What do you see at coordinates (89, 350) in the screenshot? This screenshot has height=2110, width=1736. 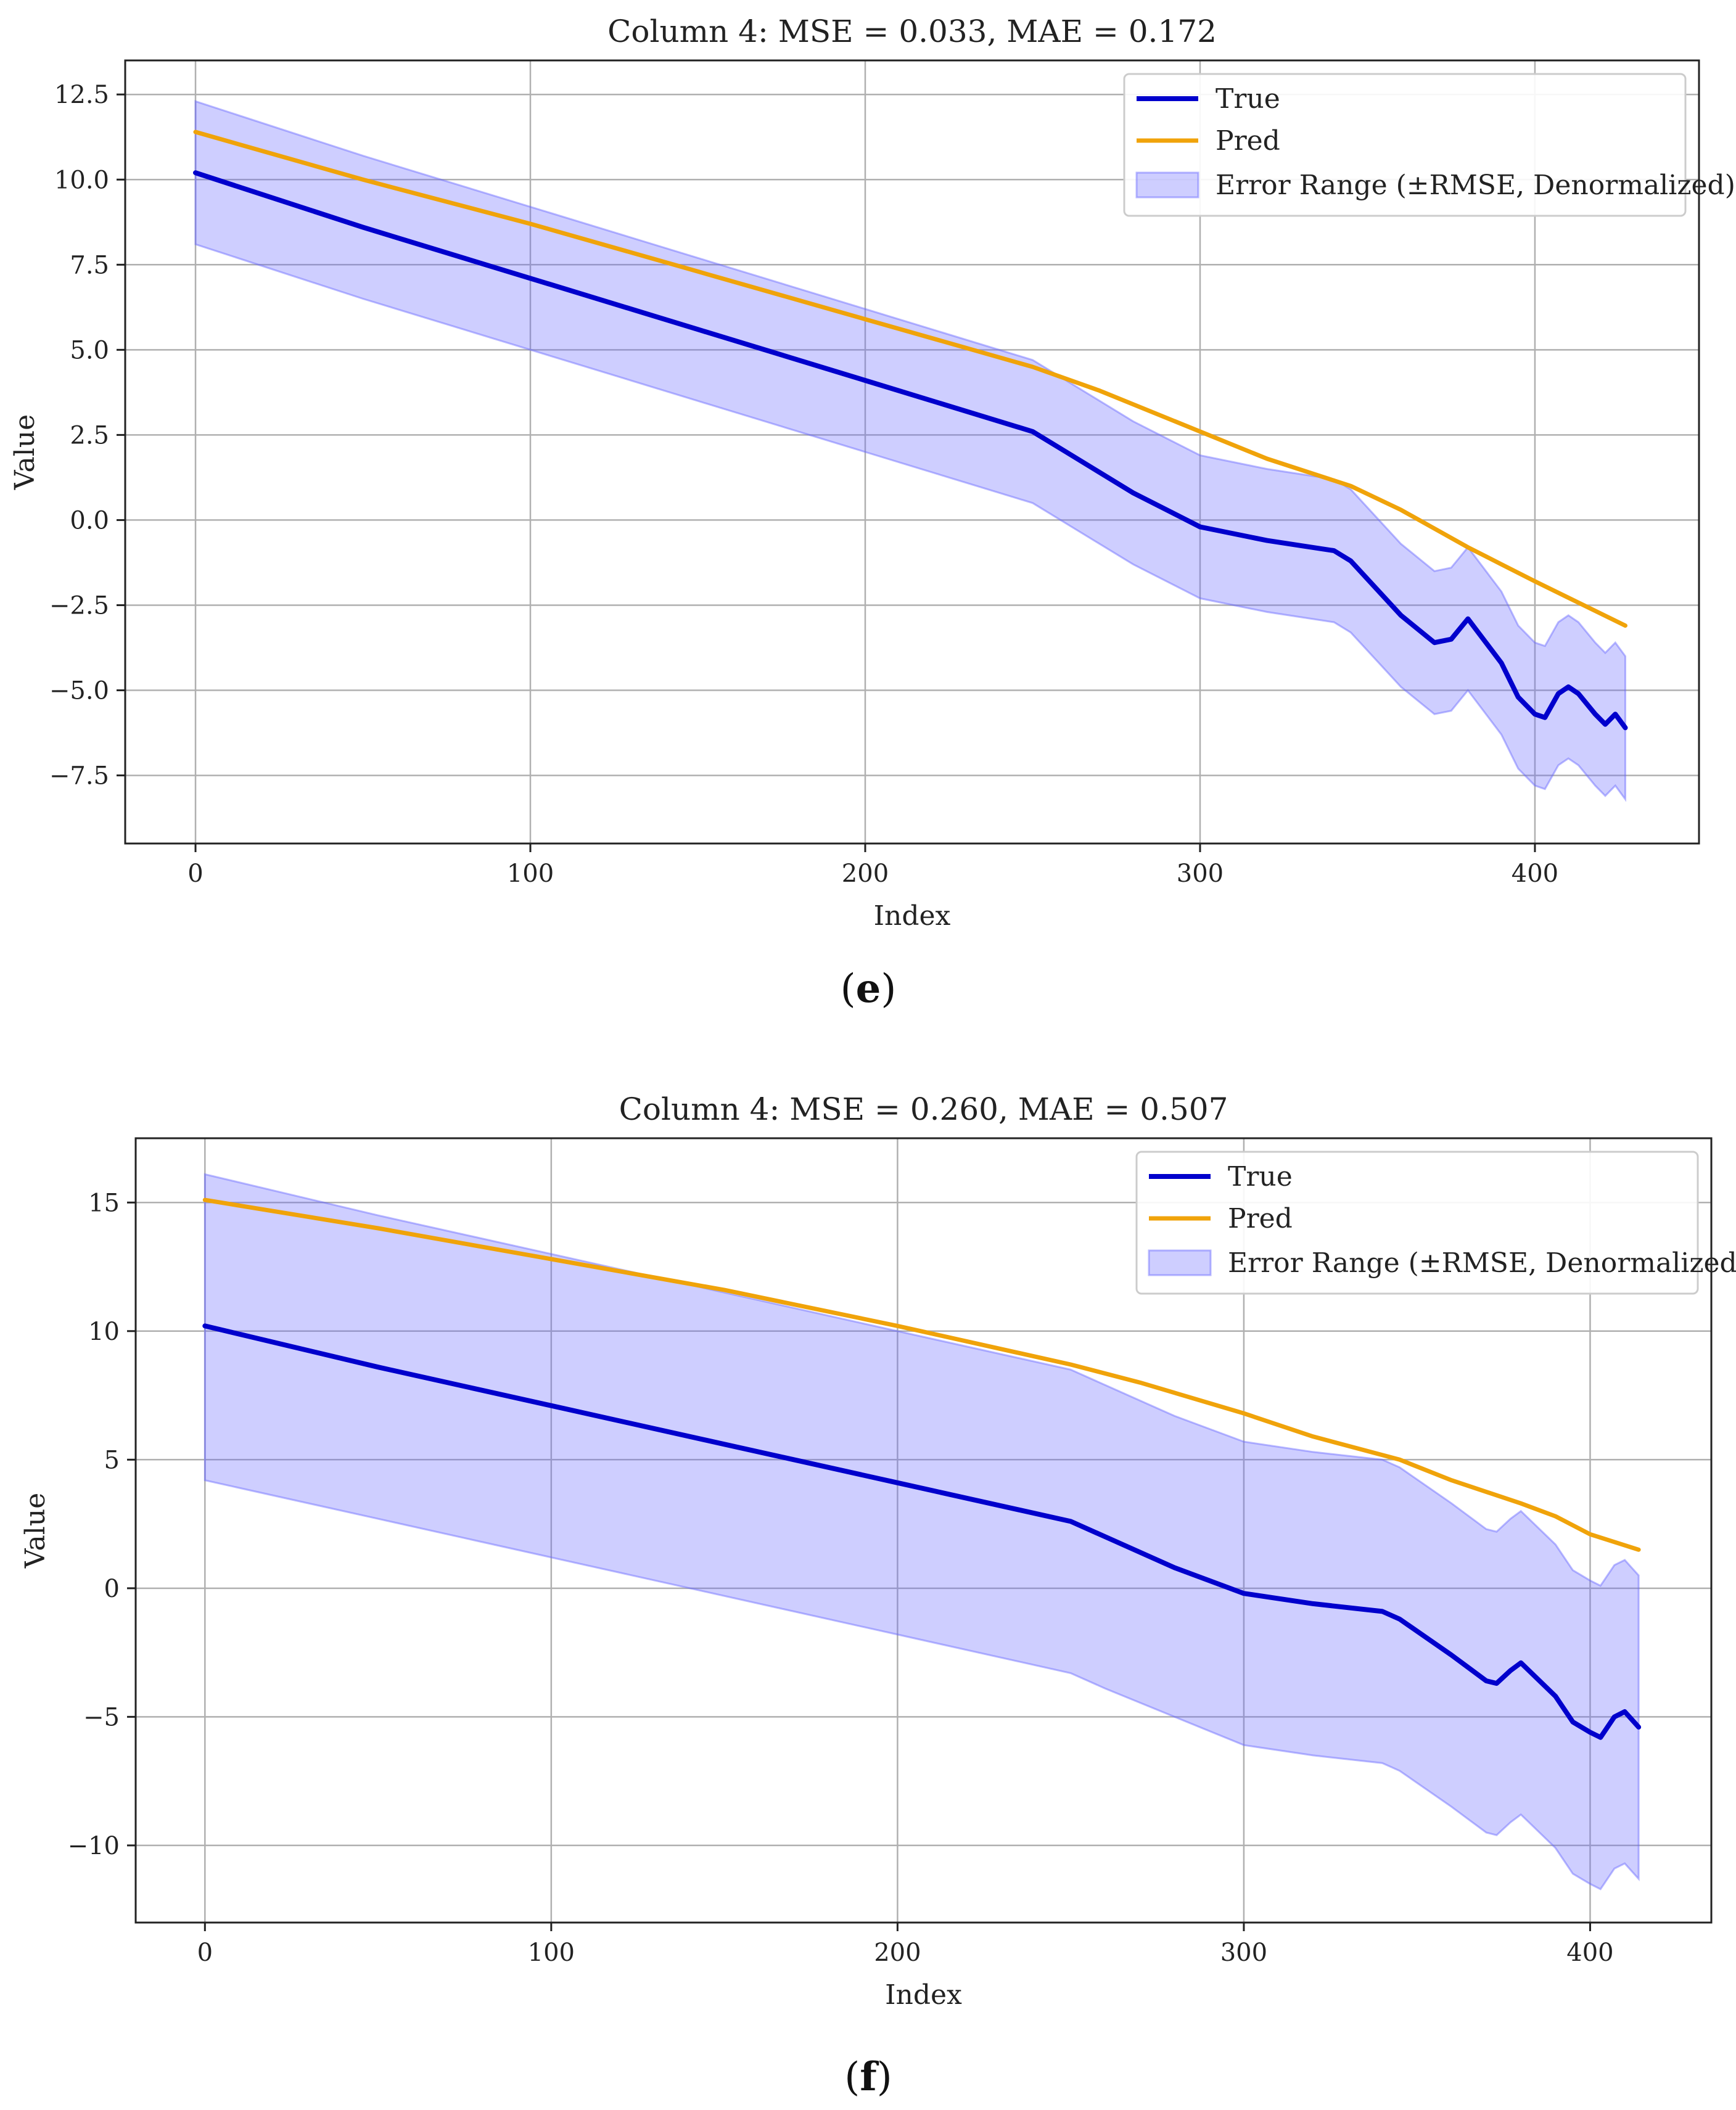 I see `y-tick-label: 5.0` at bounding box center [89, 350].